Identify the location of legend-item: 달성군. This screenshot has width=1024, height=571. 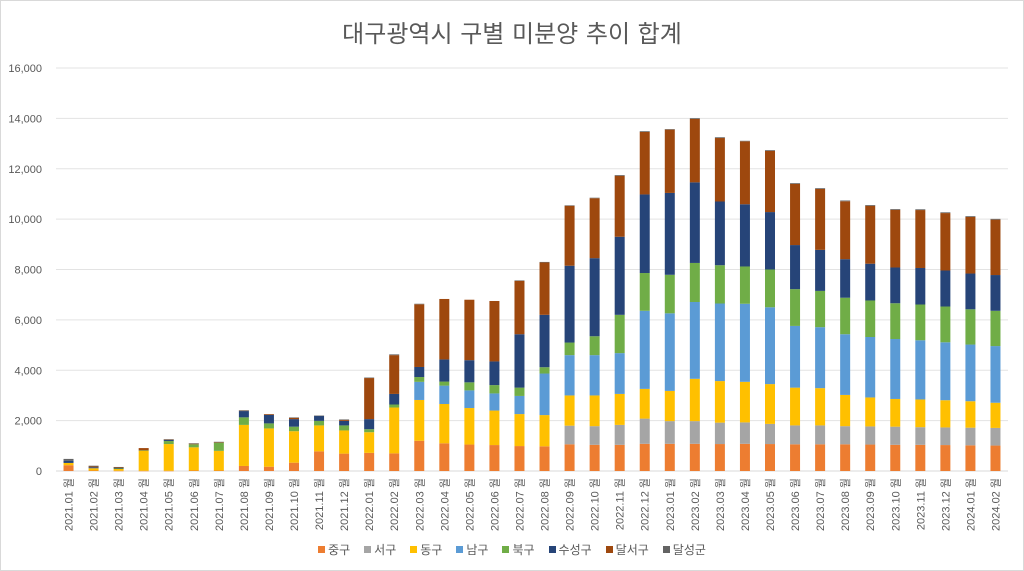
(684, 549).